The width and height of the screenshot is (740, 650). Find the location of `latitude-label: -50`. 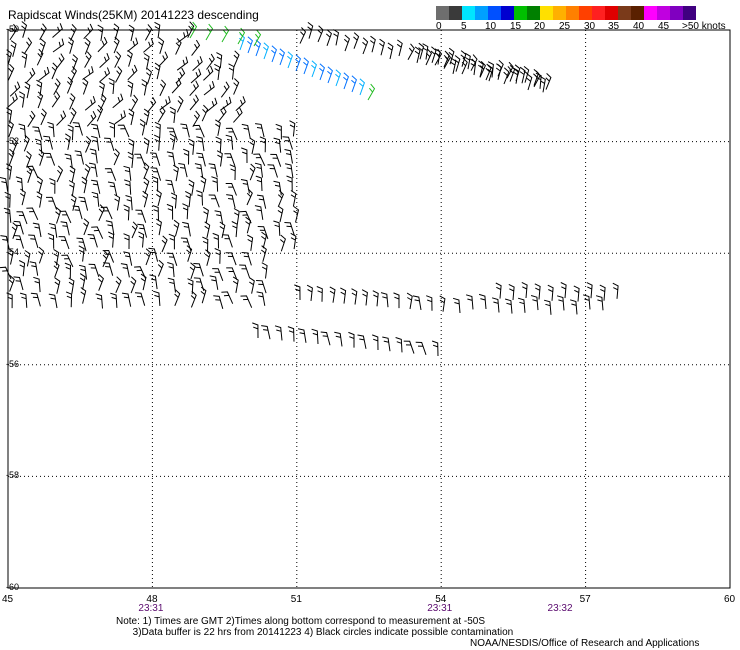

latitude-label: -50 is located at coordinates (13, 29).